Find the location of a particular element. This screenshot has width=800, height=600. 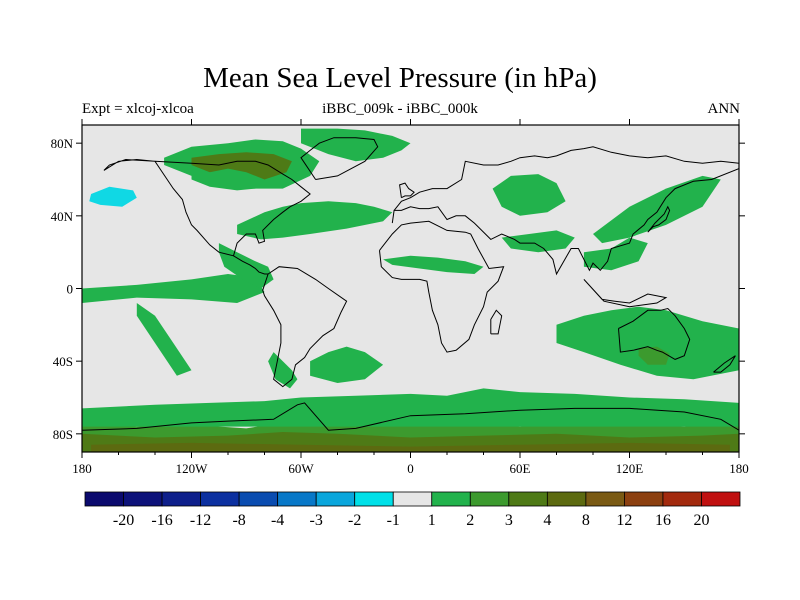

lat-tick-label: 40S is located at coordinates (63, 361).